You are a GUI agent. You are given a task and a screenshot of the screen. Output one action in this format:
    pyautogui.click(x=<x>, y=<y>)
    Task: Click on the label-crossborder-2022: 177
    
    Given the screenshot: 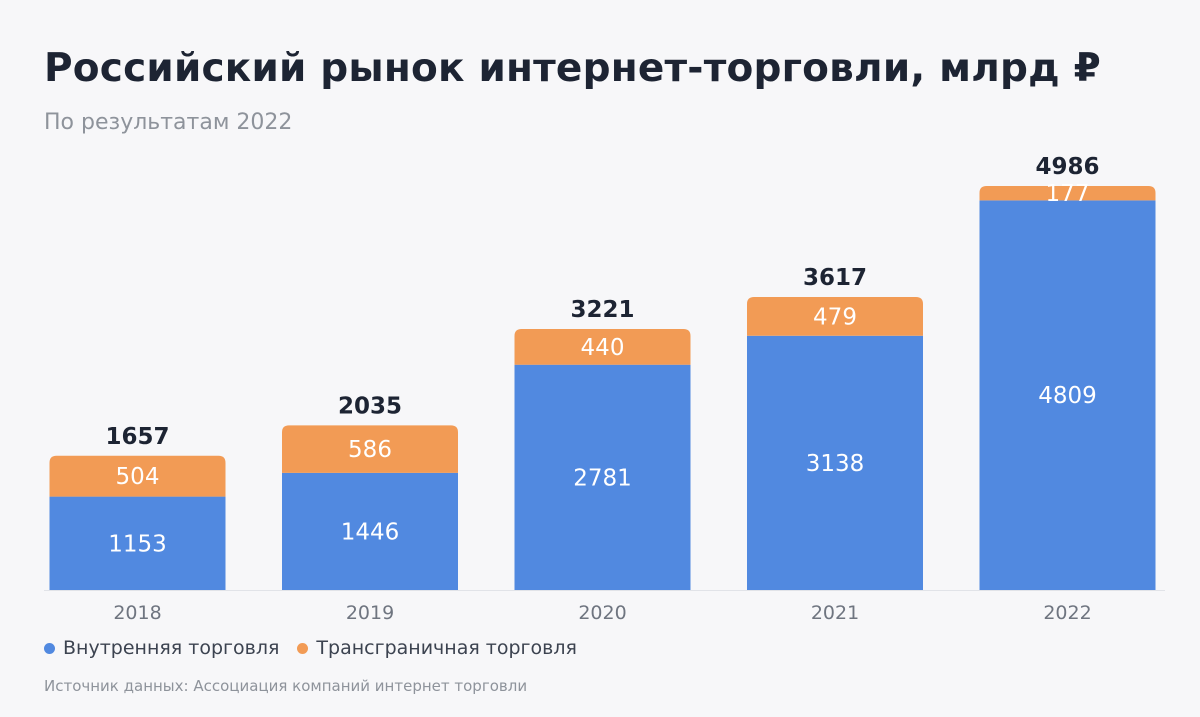 What is the action you would take?
    pyautogui.click(x=1068, y=194)
    